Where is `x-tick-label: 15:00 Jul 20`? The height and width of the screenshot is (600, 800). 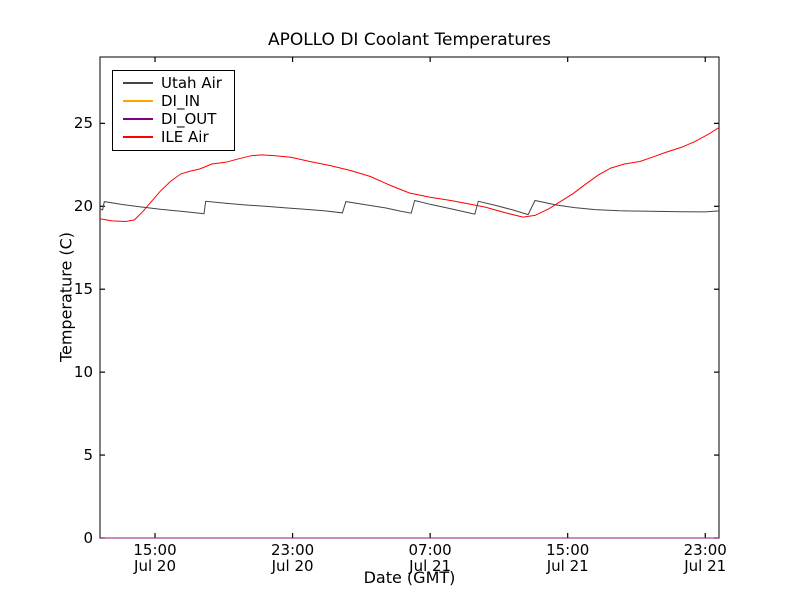
x-tick-label: 15:00 Jul 20 is located at coordinates (155, 558).